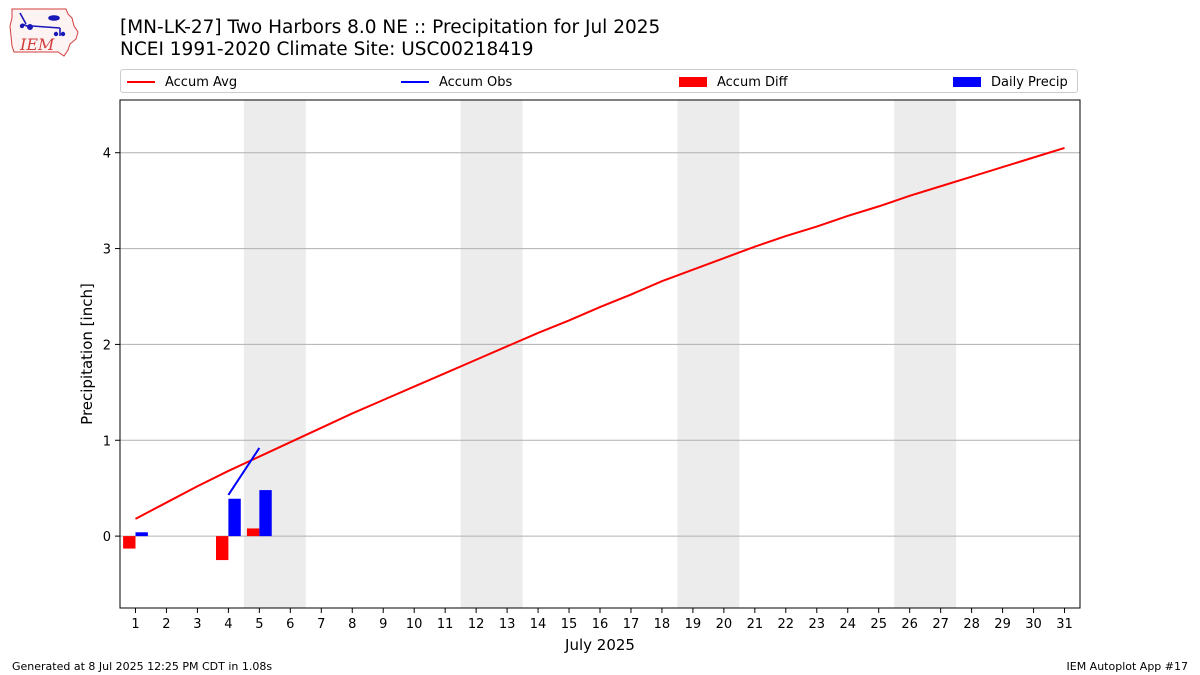 The image size is (1200, 675). What do you see at coordinates (135, 624) in the screenshot?
I see `x-tick-label: 1` at bounding box center [135, 624].